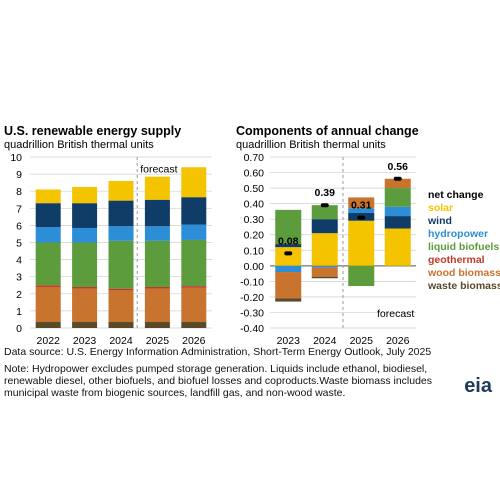  What do you see at coordinates (254, 220) in the screenshot?
I see `right-y-tick-label: 0.30` at bounding box center [254, 220].